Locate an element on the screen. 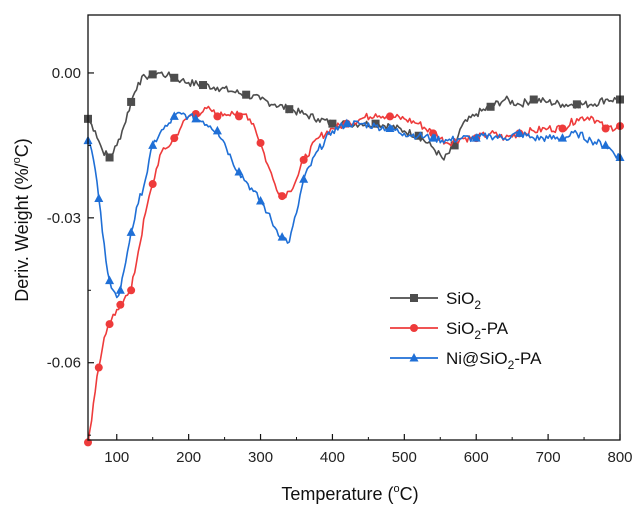 The height and width of the screenshot is (508, 637). x-tick-label: 800 is located at coordinates (619, 457).